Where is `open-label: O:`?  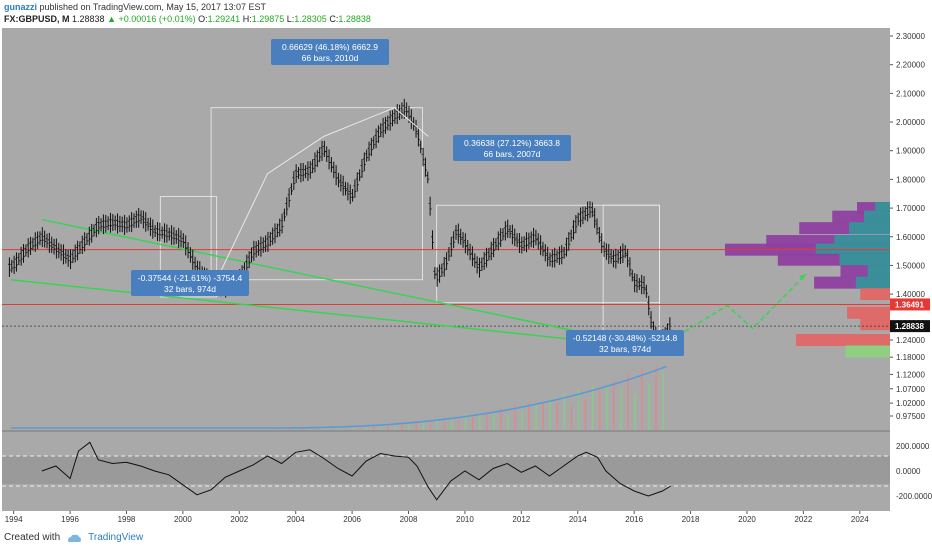
open-label: O: is located at coordinates (203, 19).